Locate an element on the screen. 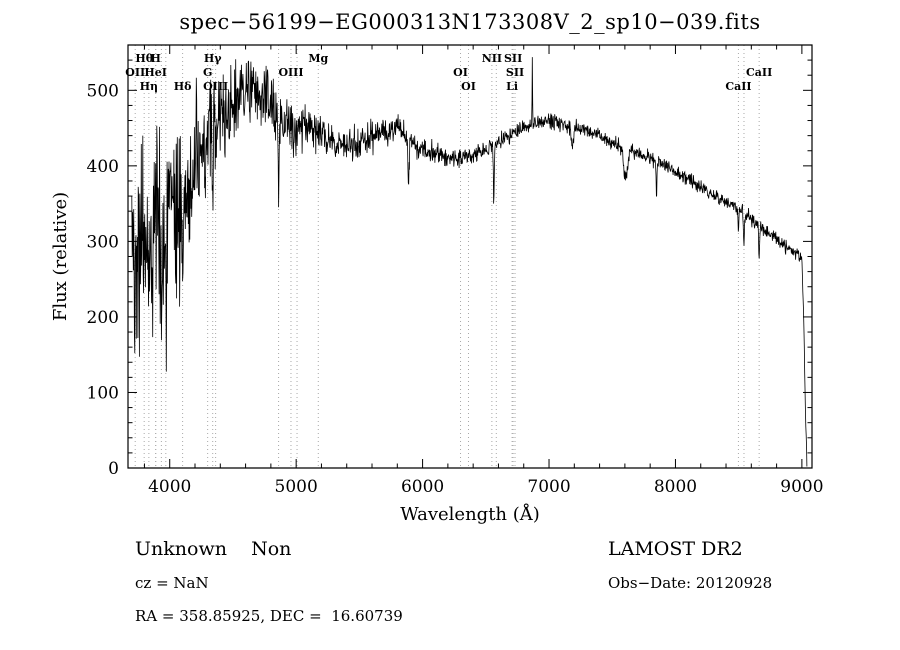 This screenshot has height=650, width=900. y-tick-label: 200 is located at coordinates (103, 318).